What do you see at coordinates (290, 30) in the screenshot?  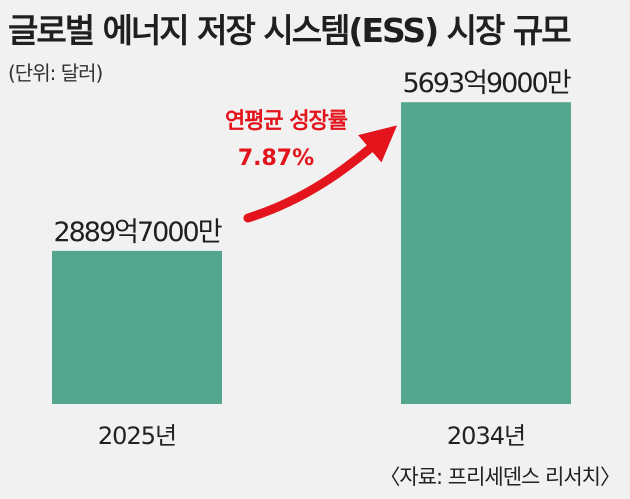 I see `chart-title: 글로벌 에너지 저장 시스템(ESS) 시장 규모` at bounding box center [290, 30].